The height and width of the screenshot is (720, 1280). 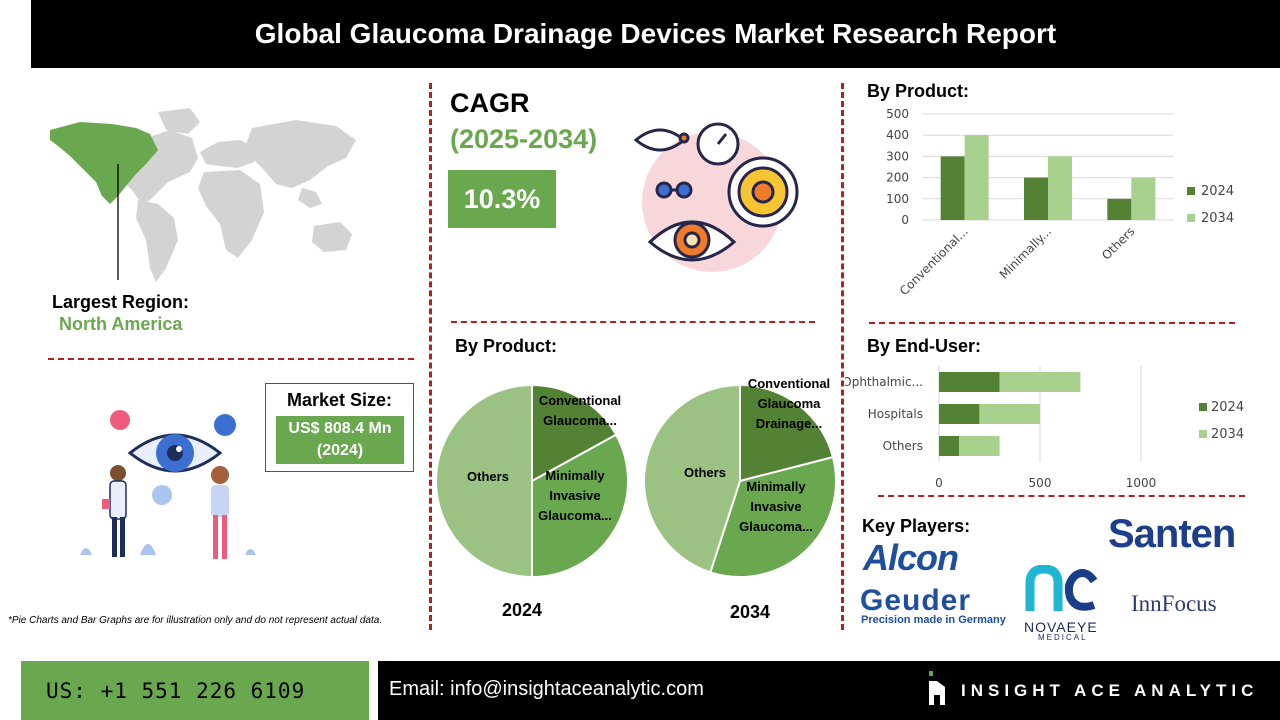 I want to click on by-product-pie-title: By Product:, so click(x=506, y=346).